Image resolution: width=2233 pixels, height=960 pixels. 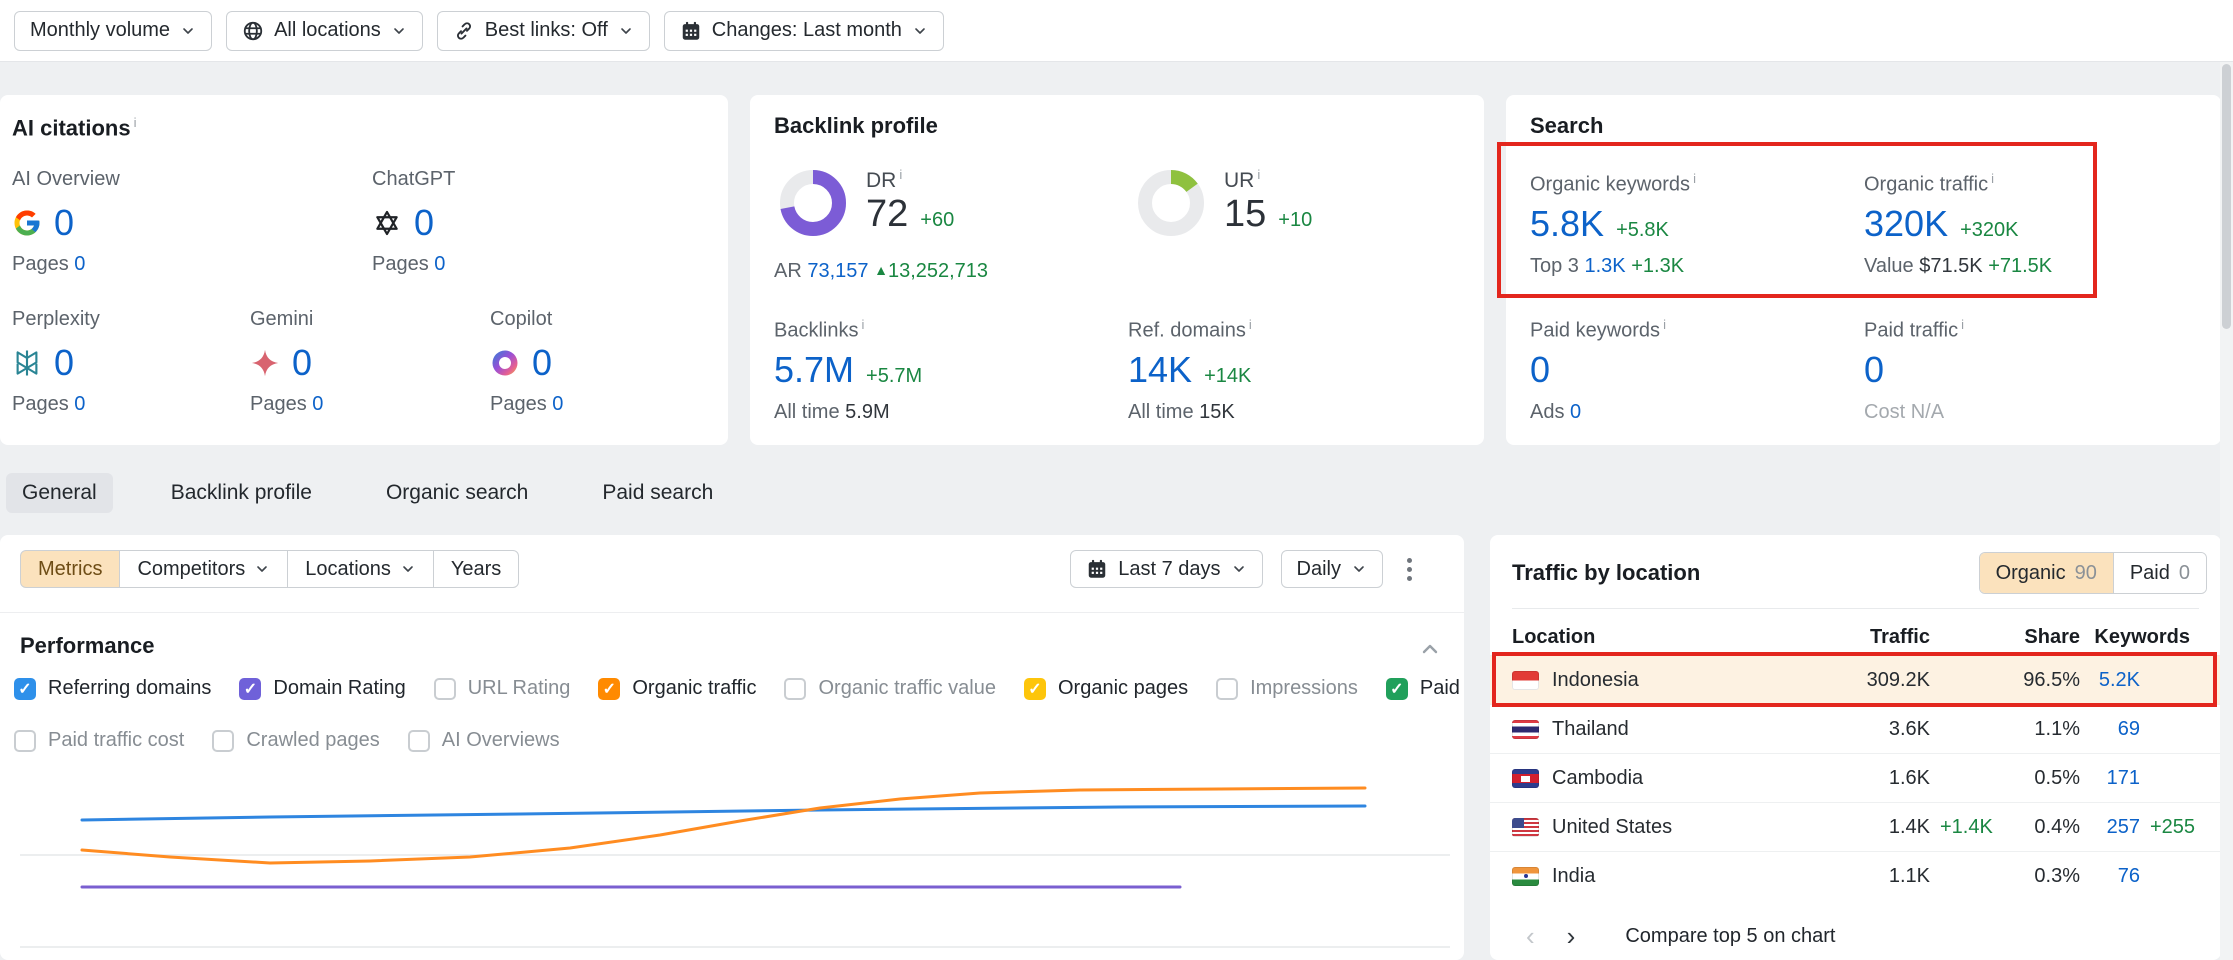 What do you see at coordinates (2128, 875) in the screenshot?
I see `keywords-count: 76` at bounding box center [2128, 875].